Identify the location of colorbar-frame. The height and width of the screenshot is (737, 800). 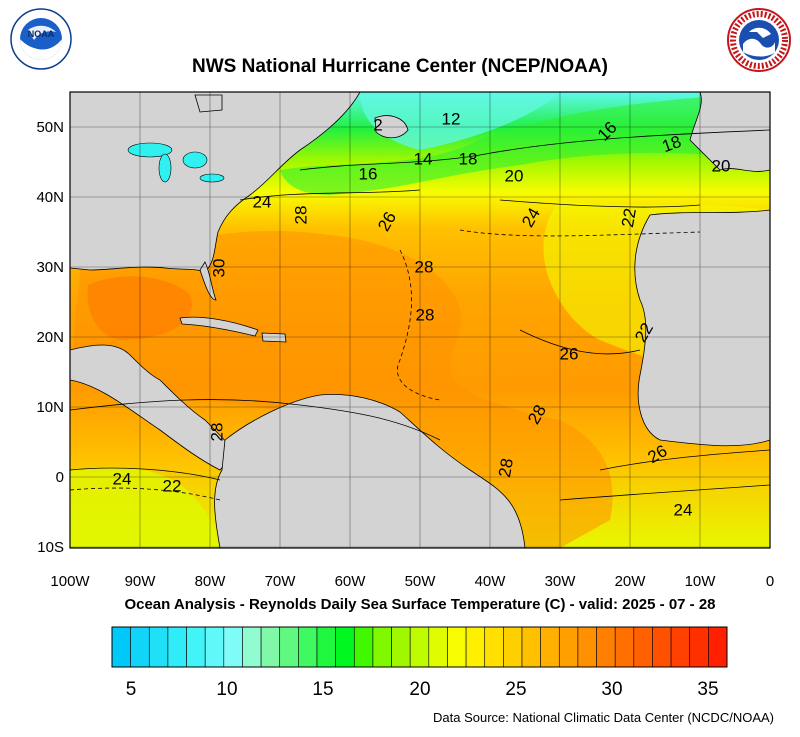
(419, 647).